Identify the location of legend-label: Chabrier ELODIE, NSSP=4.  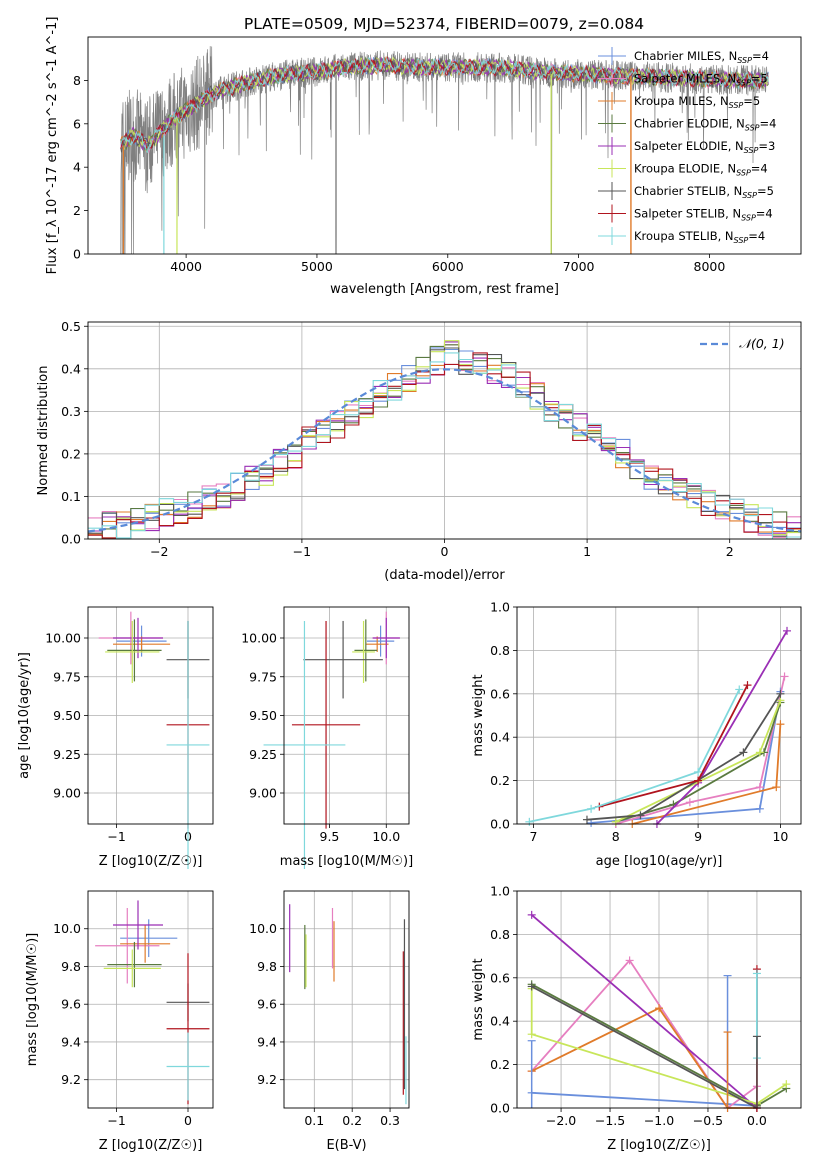
(705, 125).